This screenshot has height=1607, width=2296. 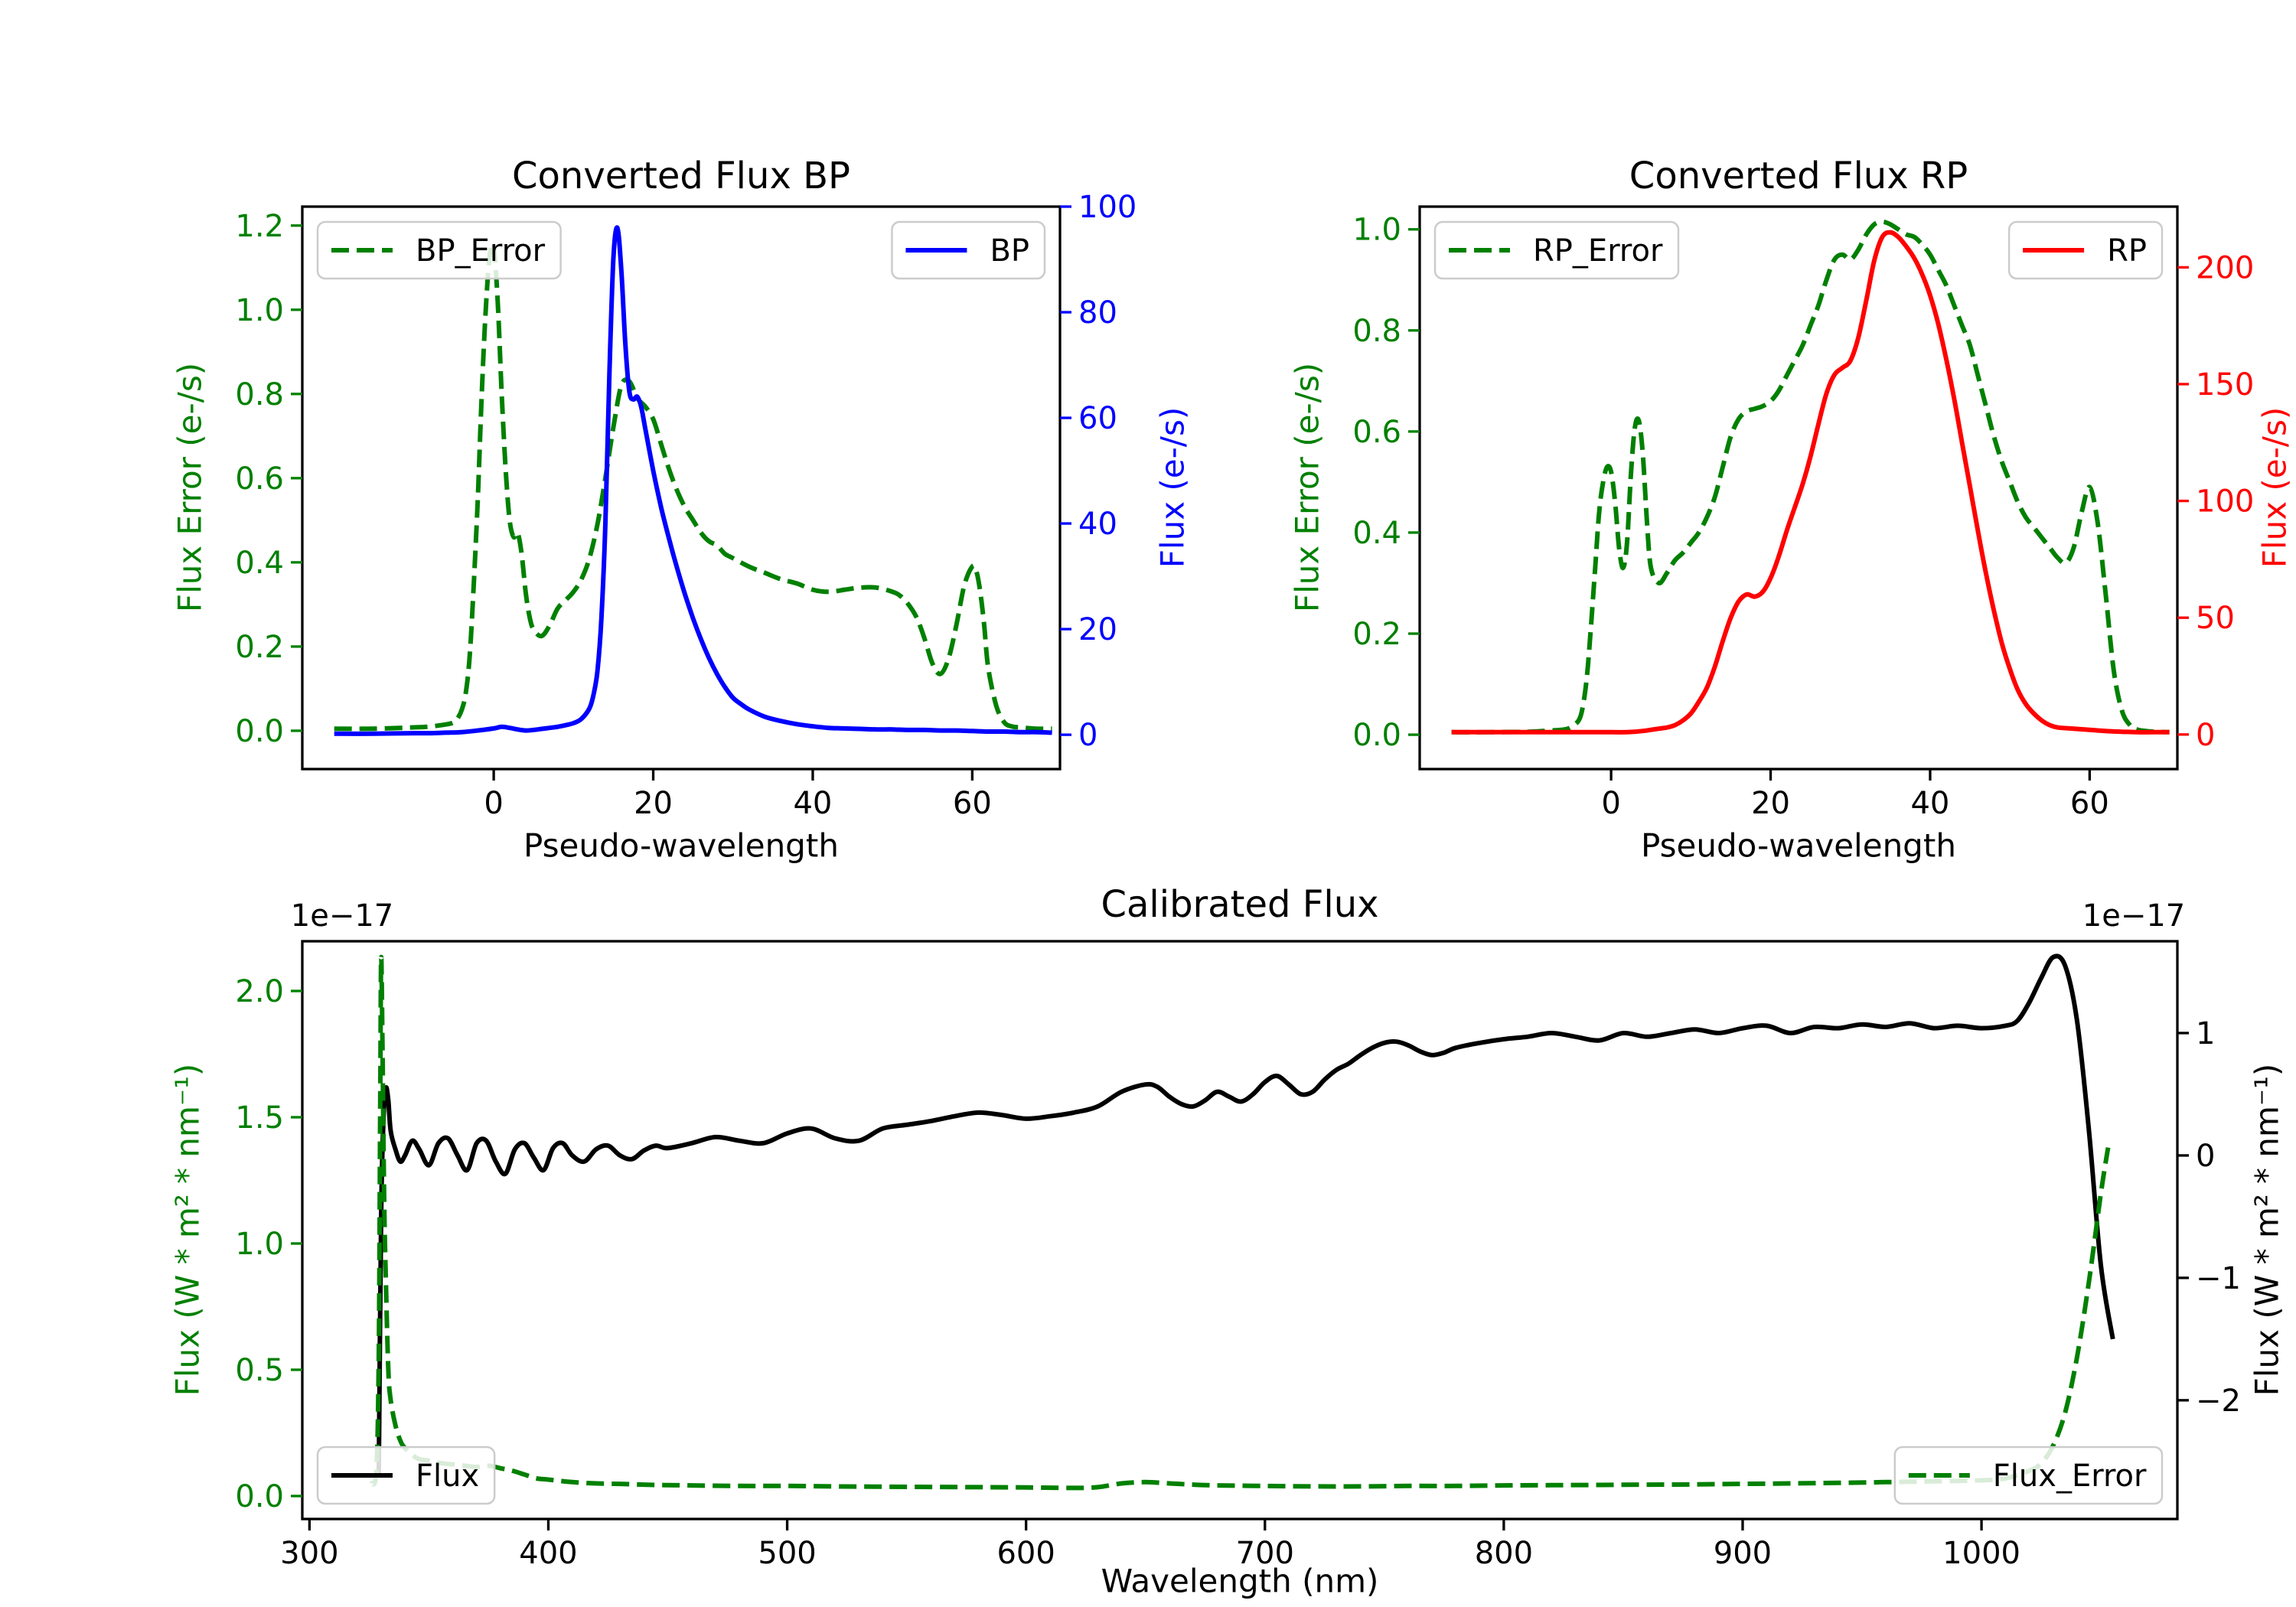 What do you see at coordinates (309, 1553) in the screenshot?
I see `x-tick-label: 300` at bounding box center [309, 1553].